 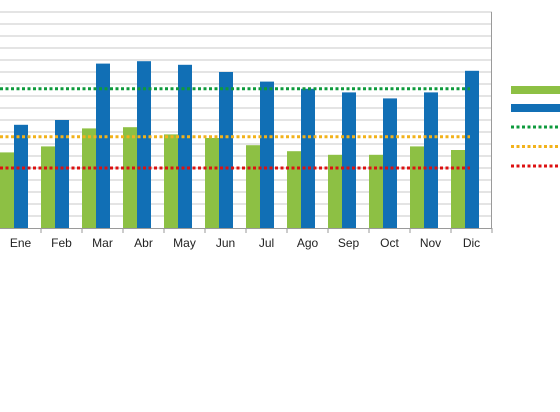 I want to click on bar-2-jun, so click(x=226, y=150).